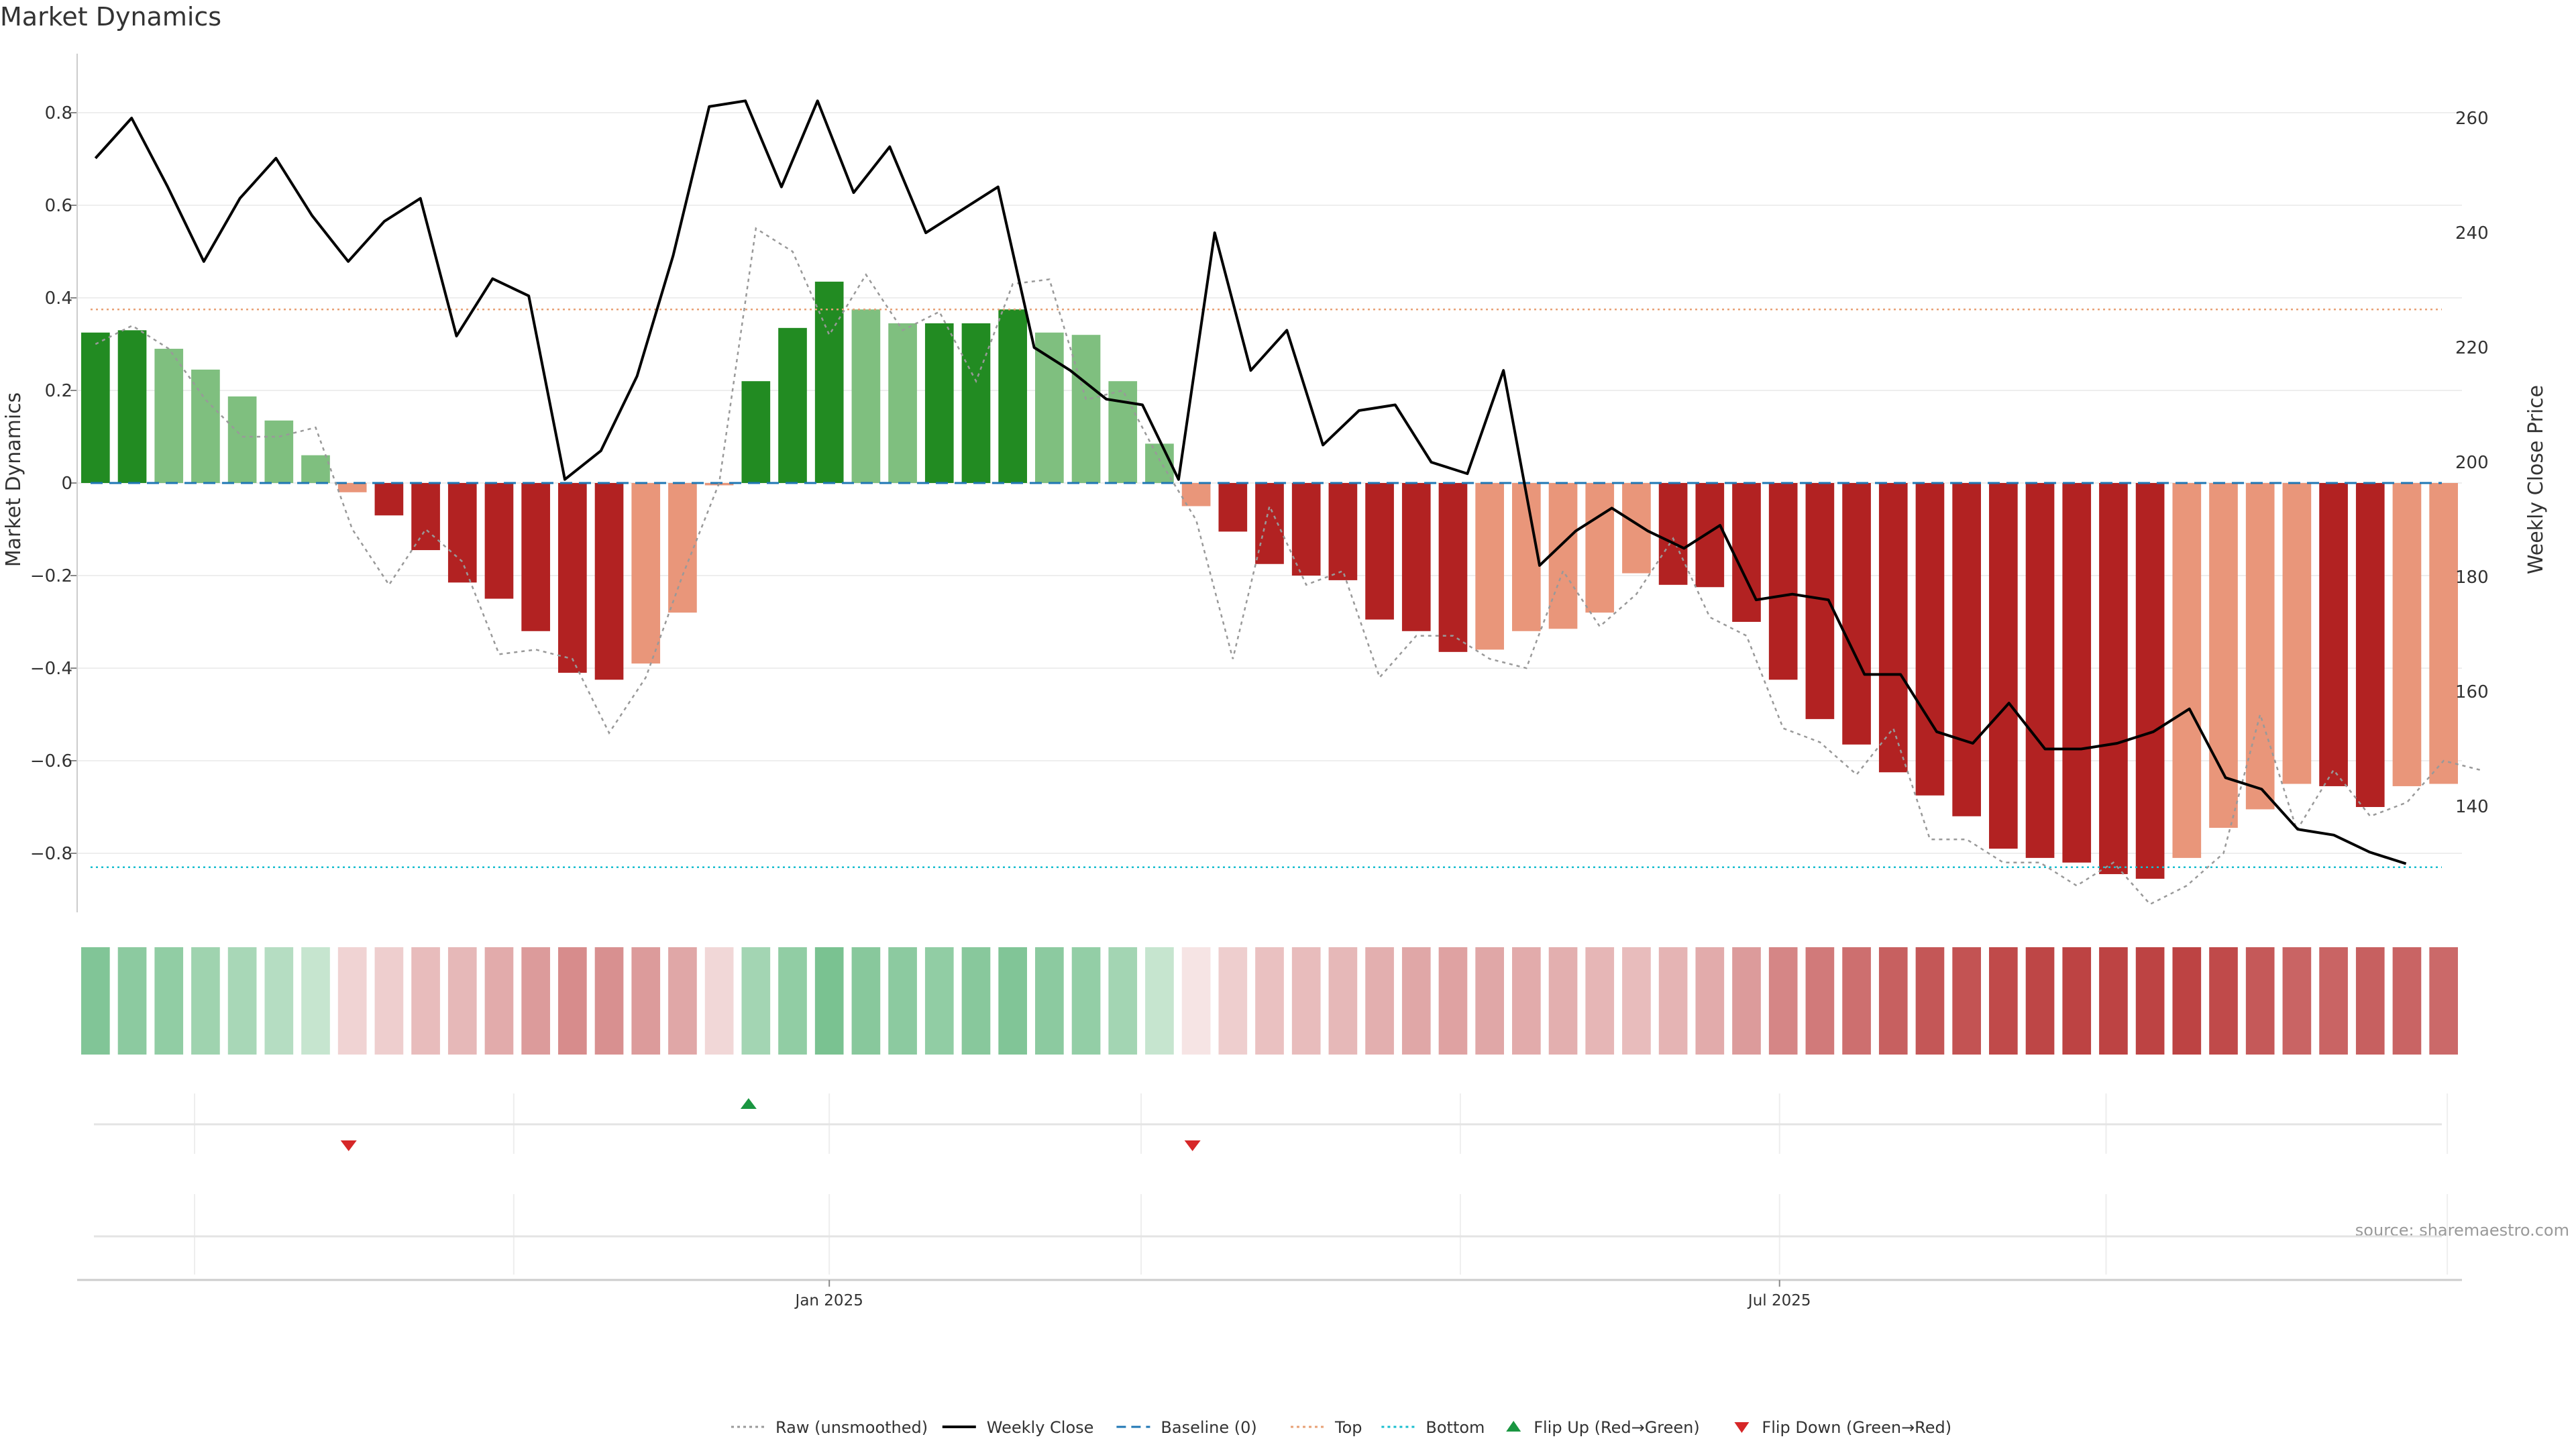  Describe the element at coordinates (1269, 1294) in the screenshot. I see `x-axis: Jan 2025 Jul 2025` at that location.